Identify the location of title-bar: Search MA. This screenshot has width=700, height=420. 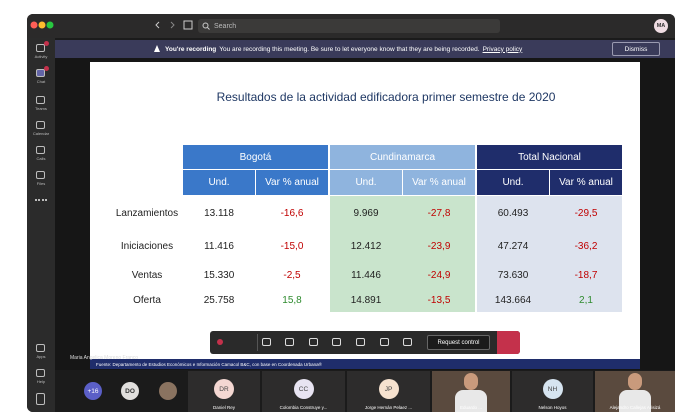
(351, 26).